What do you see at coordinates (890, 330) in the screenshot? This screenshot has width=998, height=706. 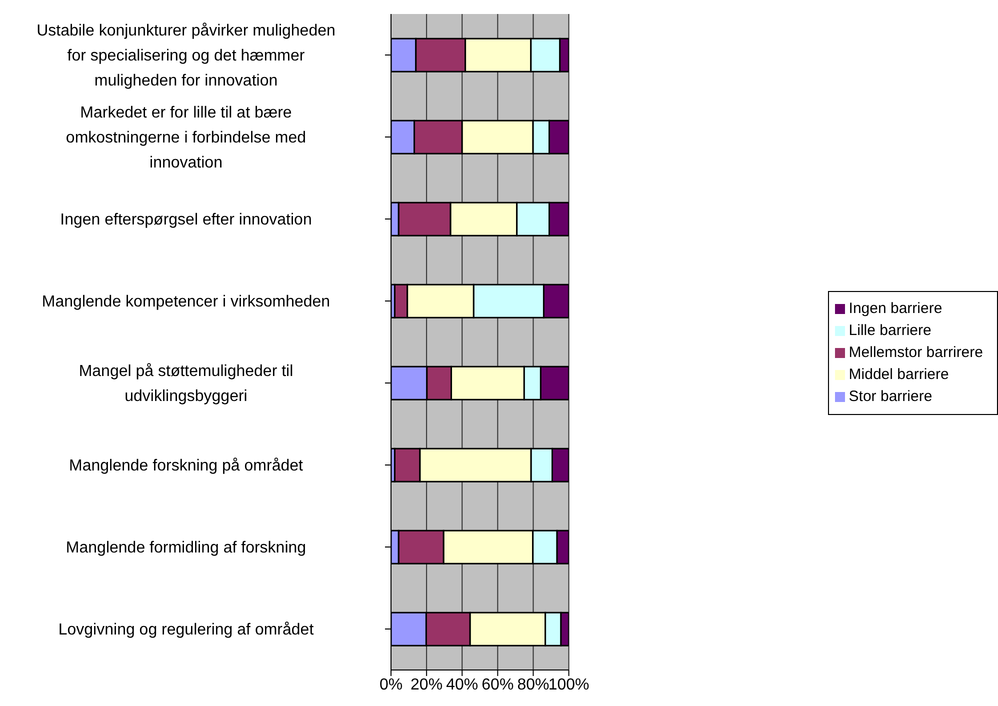 I see `legend-label: Lille barriere` at bounding box center [890, 330].